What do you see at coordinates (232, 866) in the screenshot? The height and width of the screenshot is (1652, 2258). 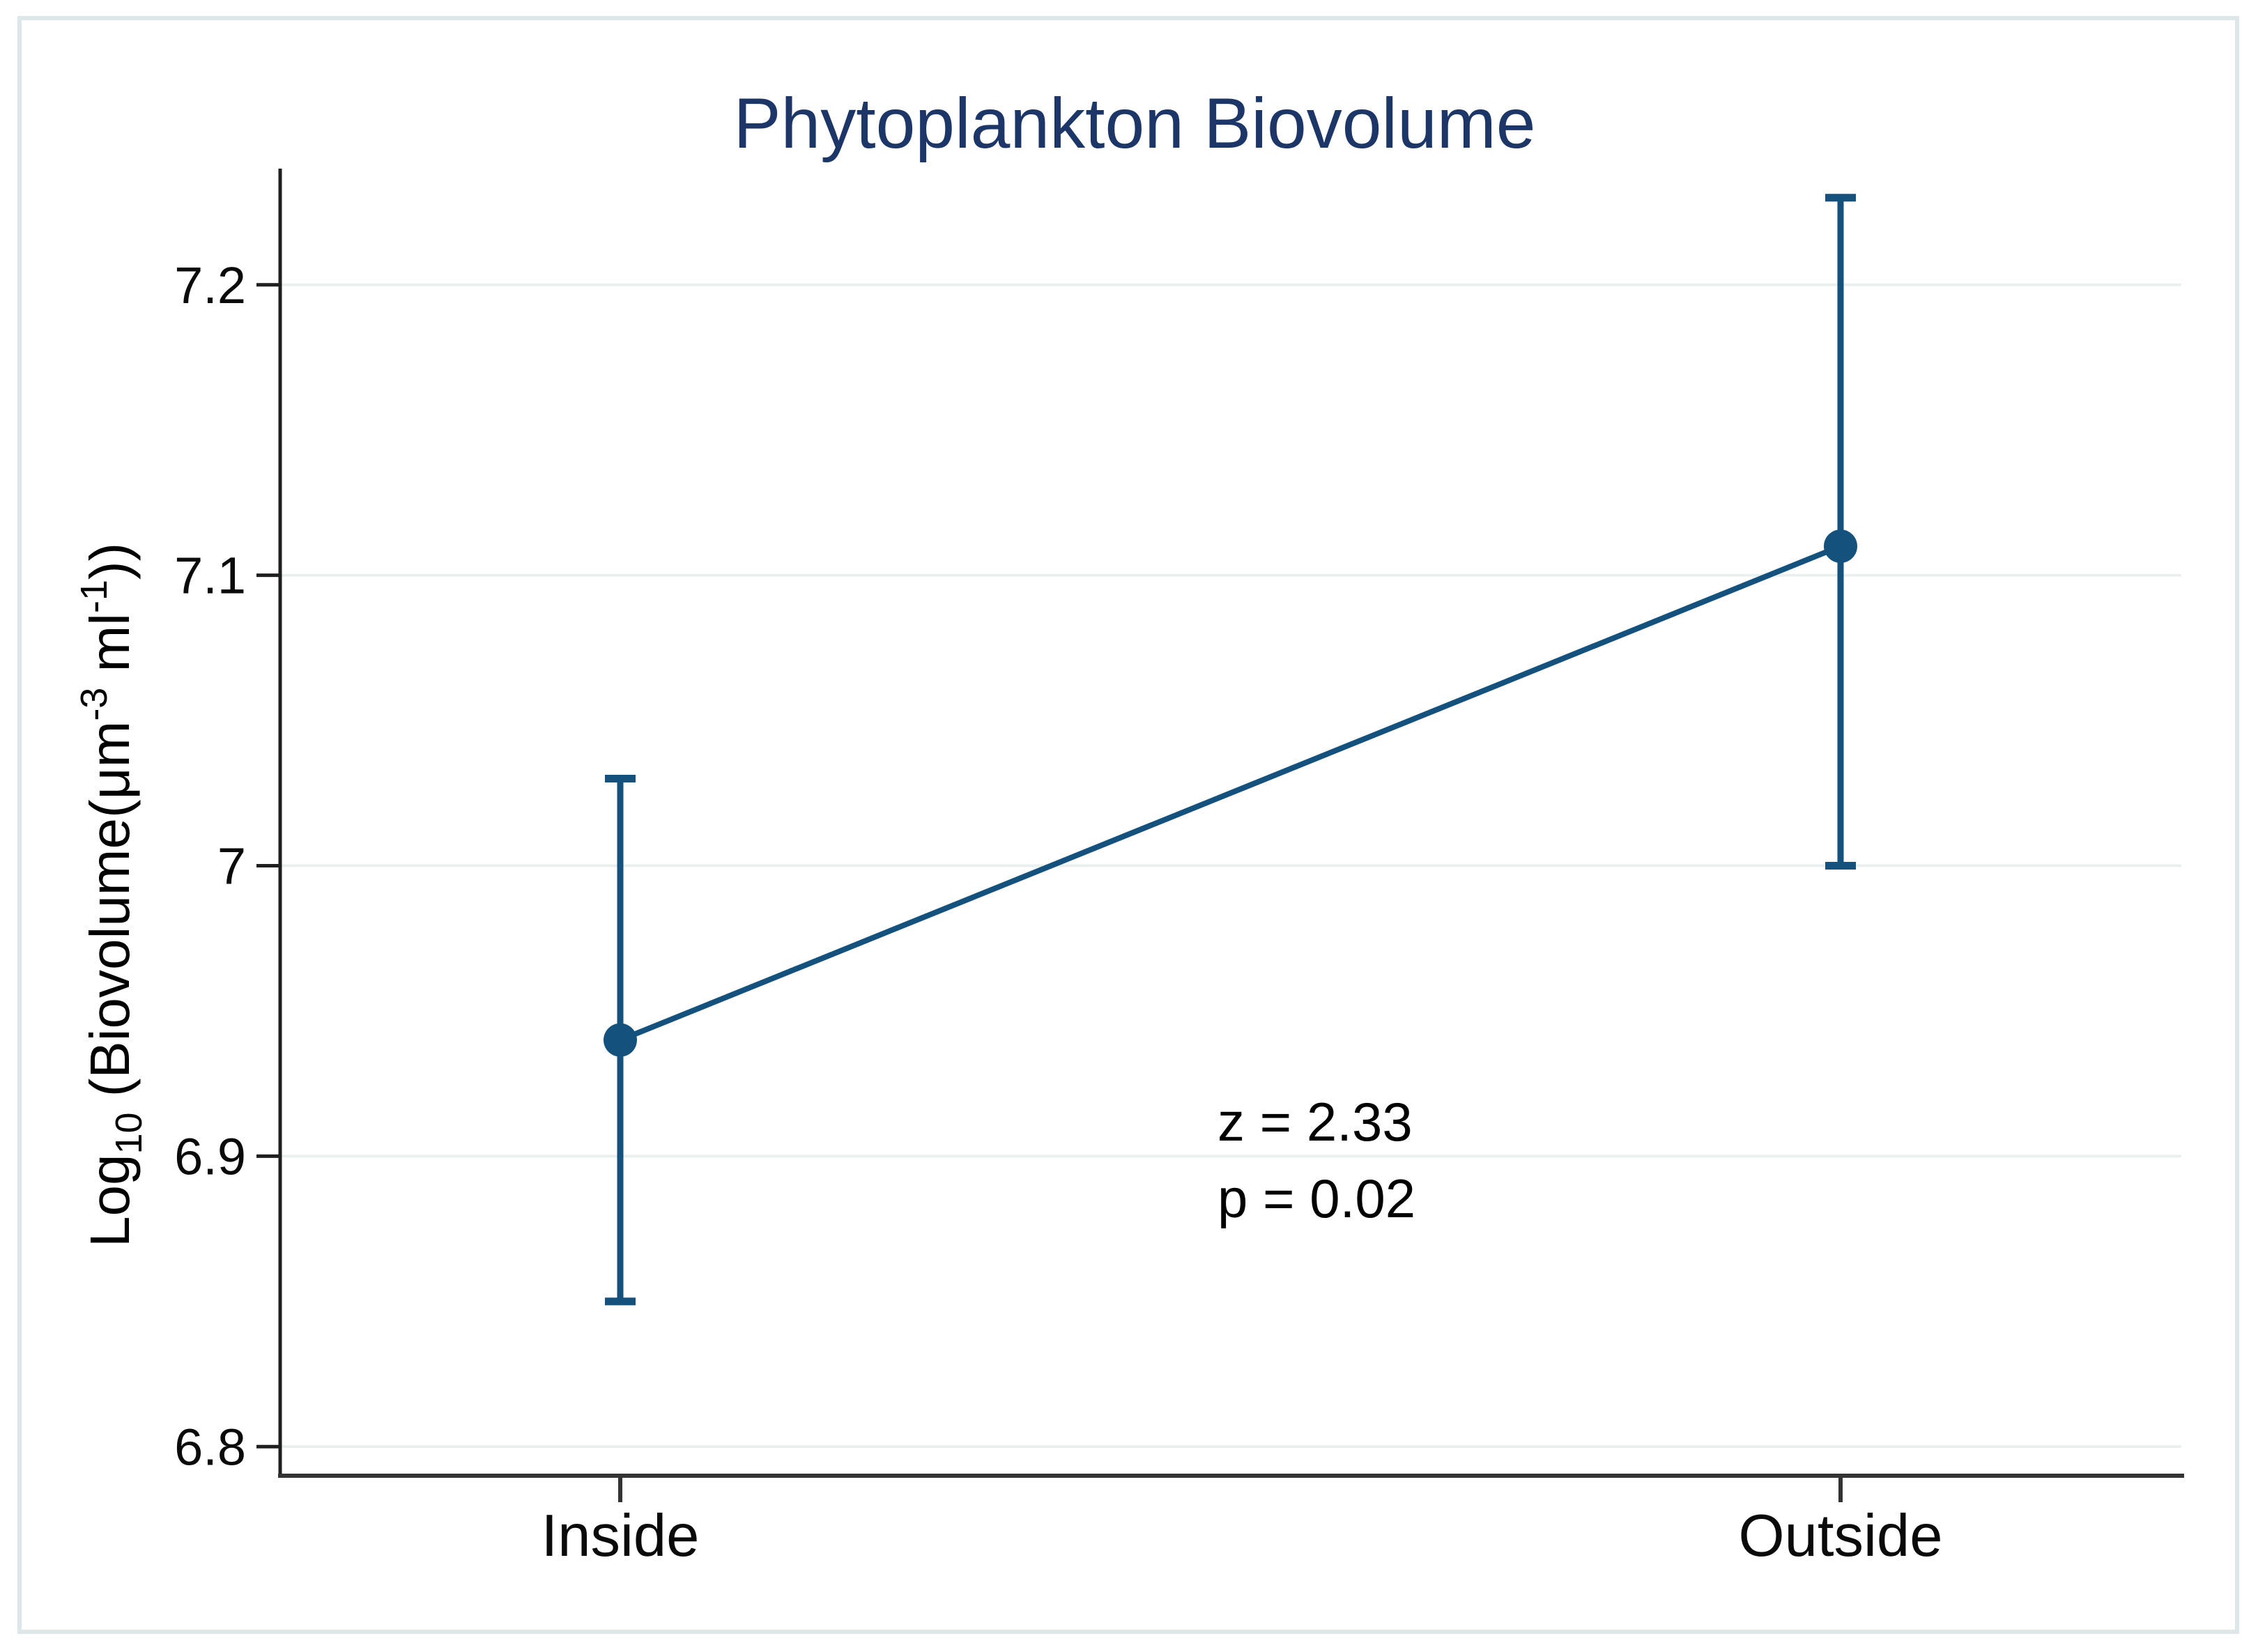 I see `y-tick-label: 7` at bounding box center [232, 866].